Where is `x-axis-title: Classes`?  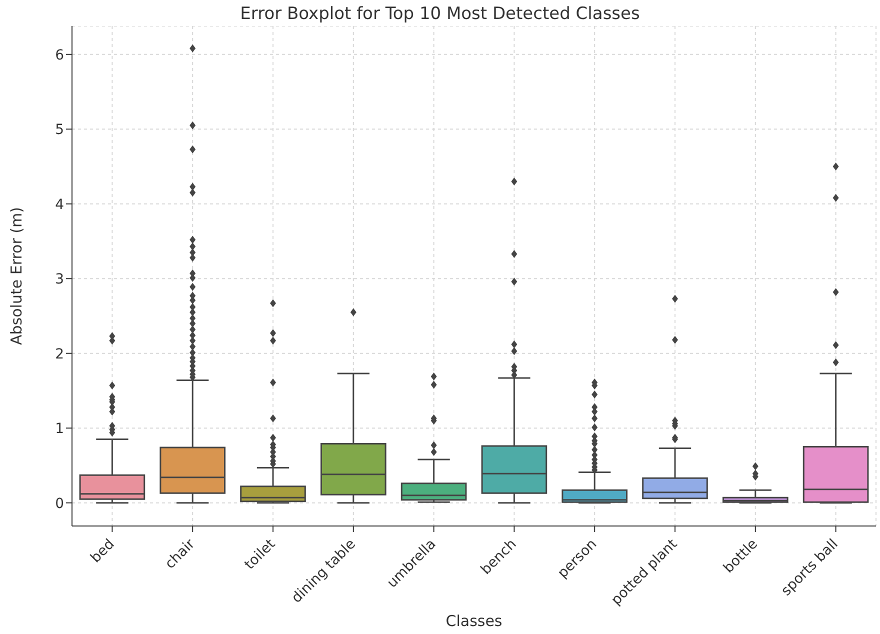 x-axis-title: Classes is located at coordinates (474, 621).